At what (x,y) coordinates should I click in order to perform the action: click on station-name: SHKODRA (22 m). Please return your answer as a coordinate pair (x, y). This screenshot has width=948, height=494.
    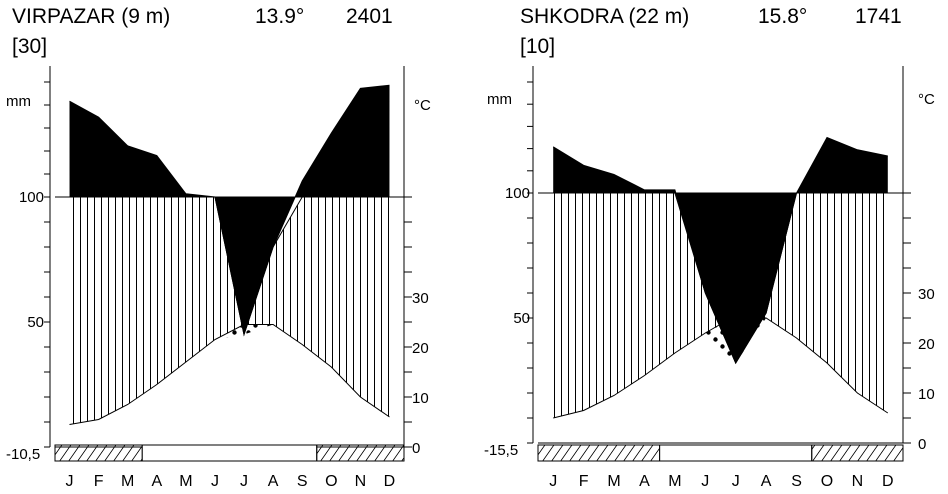
    Looking at the image, I should click on (605, 16).